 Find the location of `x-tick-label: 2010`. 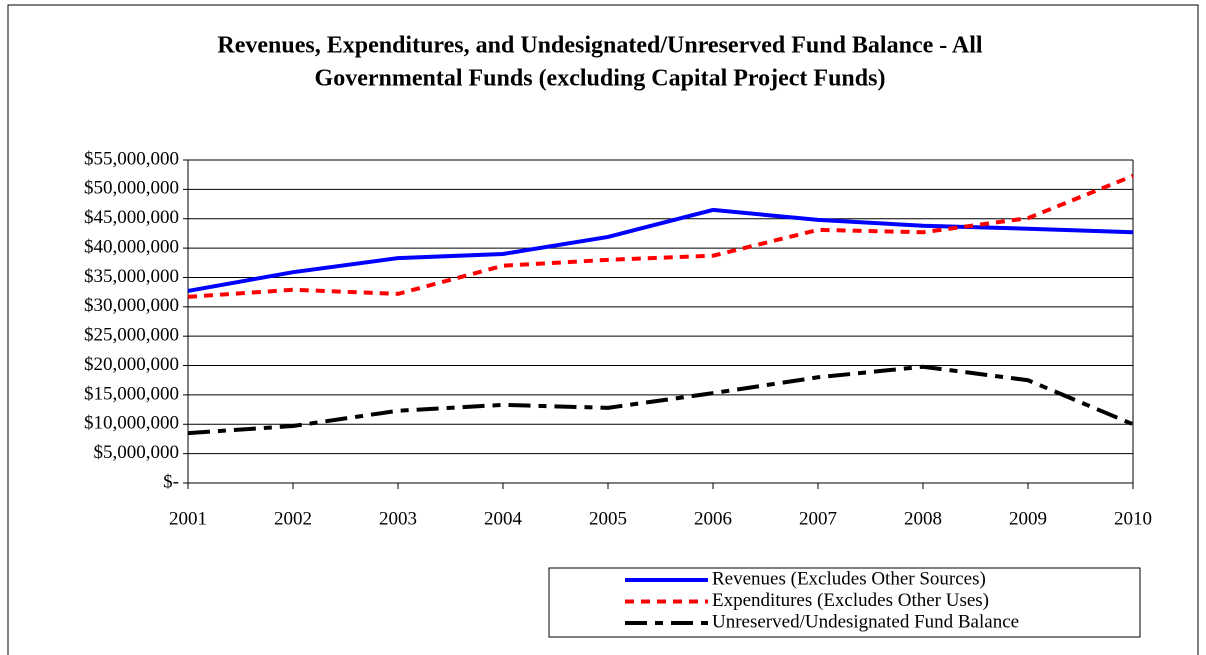

x-tick-label: 2010 is located at coordinates (1133, 518).